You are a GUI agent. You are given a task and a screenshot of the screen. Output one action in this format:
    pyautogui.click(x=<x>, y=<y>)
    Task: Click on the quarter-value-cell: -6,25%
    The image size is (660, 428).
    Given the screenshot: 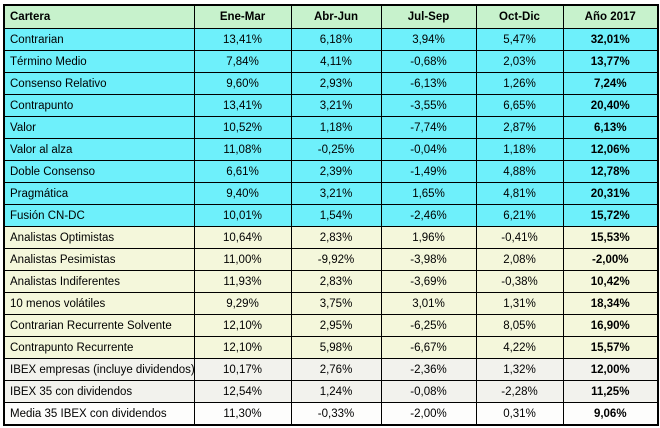 What is the action you would take?
    pyautogui.click(x=428, y=325)
    